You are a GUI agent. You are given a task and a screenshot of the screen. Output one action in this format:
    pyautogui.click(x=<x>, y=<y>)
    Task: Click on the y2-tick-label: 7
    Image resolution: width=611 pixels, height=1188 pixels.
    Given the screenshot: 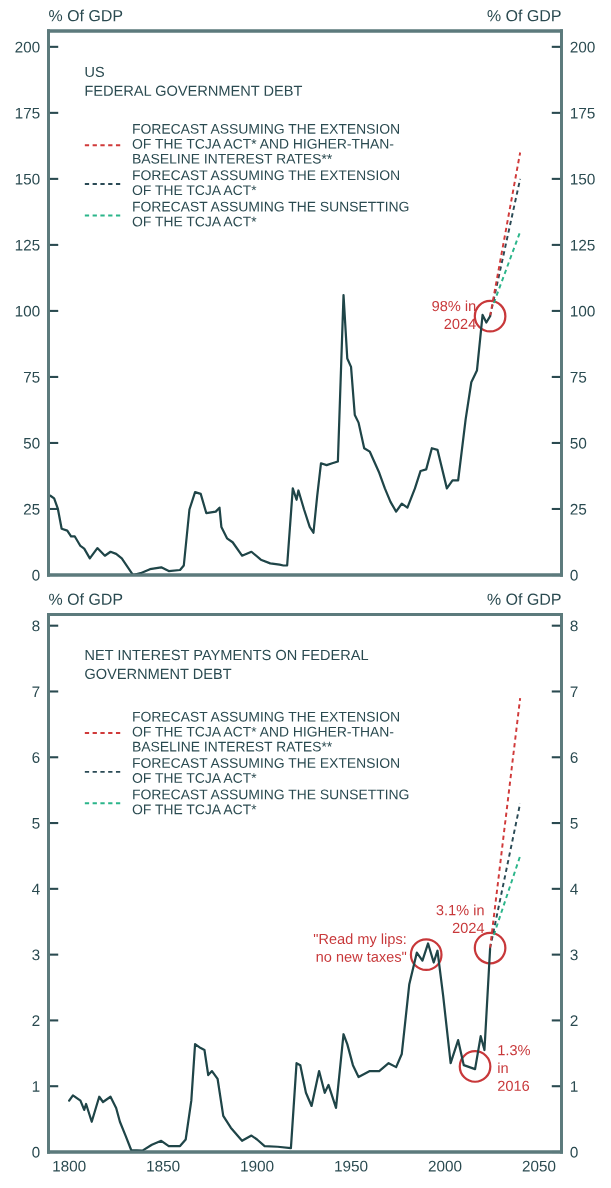 What is the action you would take?
    pyautogui.click(x=574, y=692)
    